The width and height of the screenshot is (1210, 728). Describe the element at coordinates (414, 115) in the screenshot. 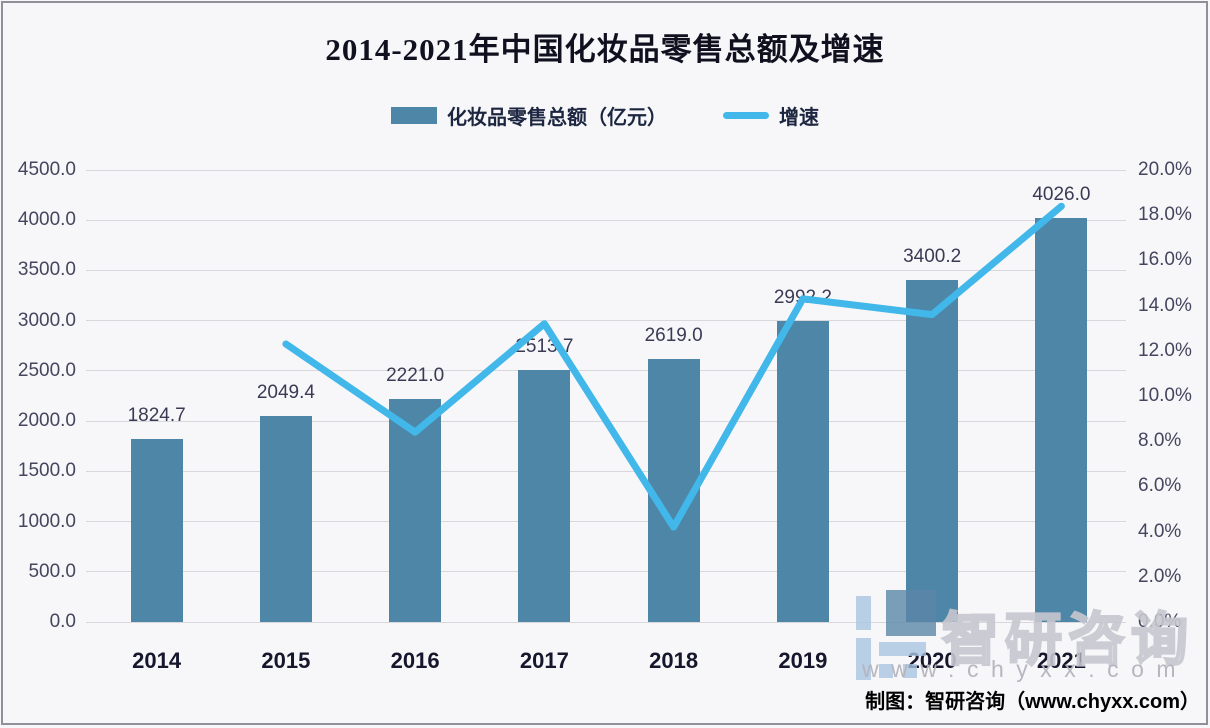

I see `bar-series-swatch-icon` at that location.